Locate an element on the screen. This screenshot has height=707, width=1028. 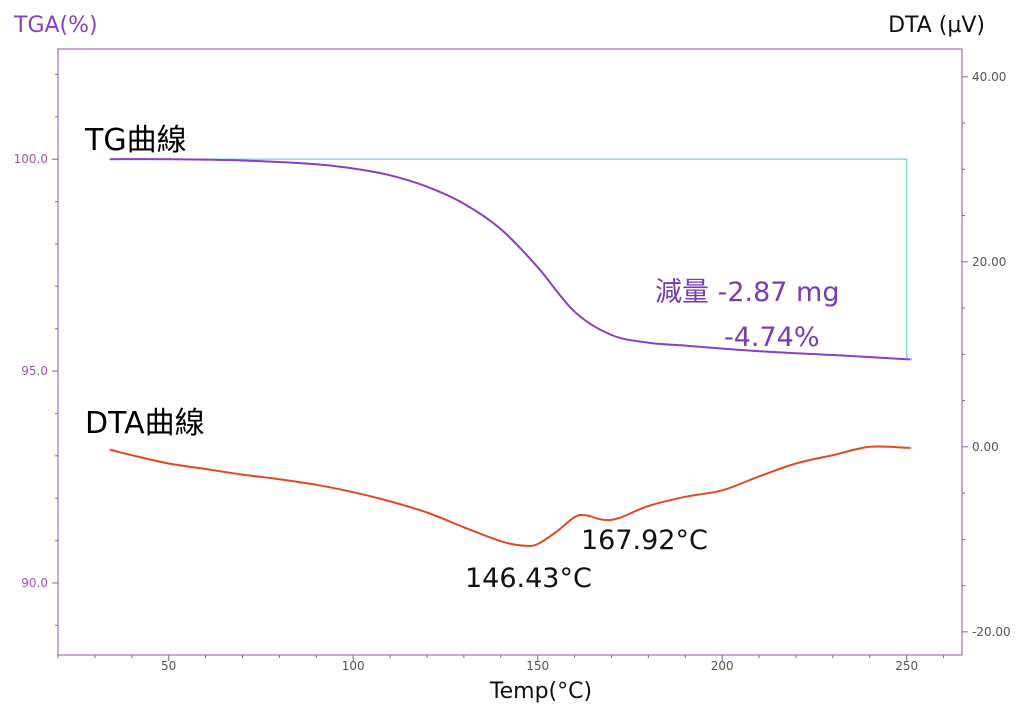
left-axis-ticks: 90.0 95.0 100.0 is located at coordinates (36, 349).